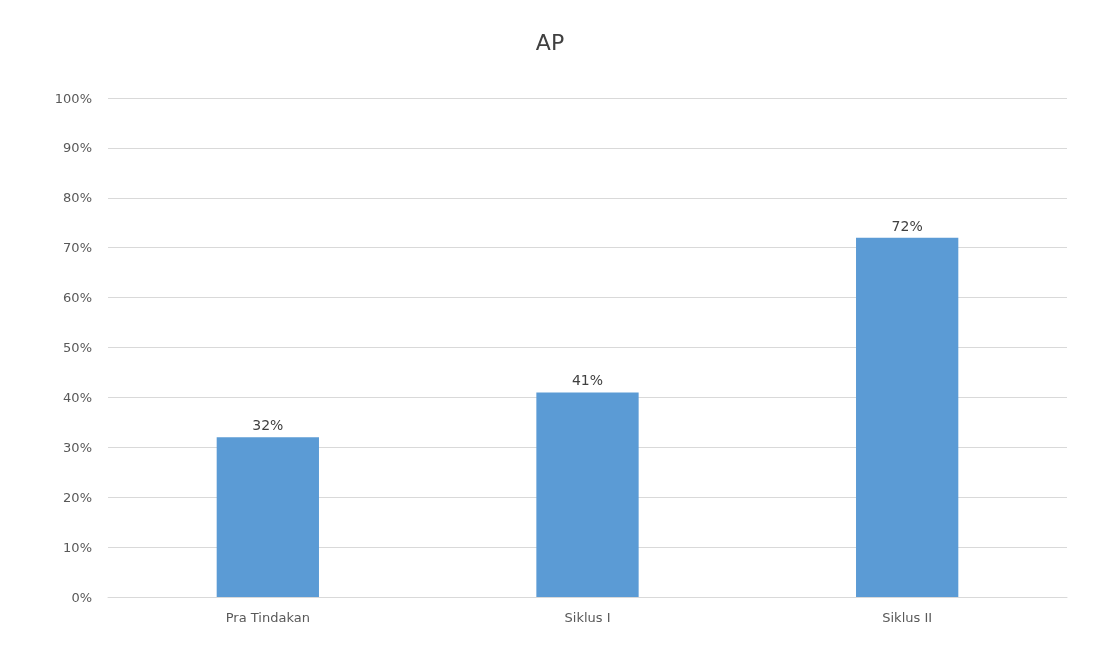 The image size is (1100, 655). Describe the element at coordinates (907, 617) in the screenshot. I see `x-tick-label: Siklus II` at that location.